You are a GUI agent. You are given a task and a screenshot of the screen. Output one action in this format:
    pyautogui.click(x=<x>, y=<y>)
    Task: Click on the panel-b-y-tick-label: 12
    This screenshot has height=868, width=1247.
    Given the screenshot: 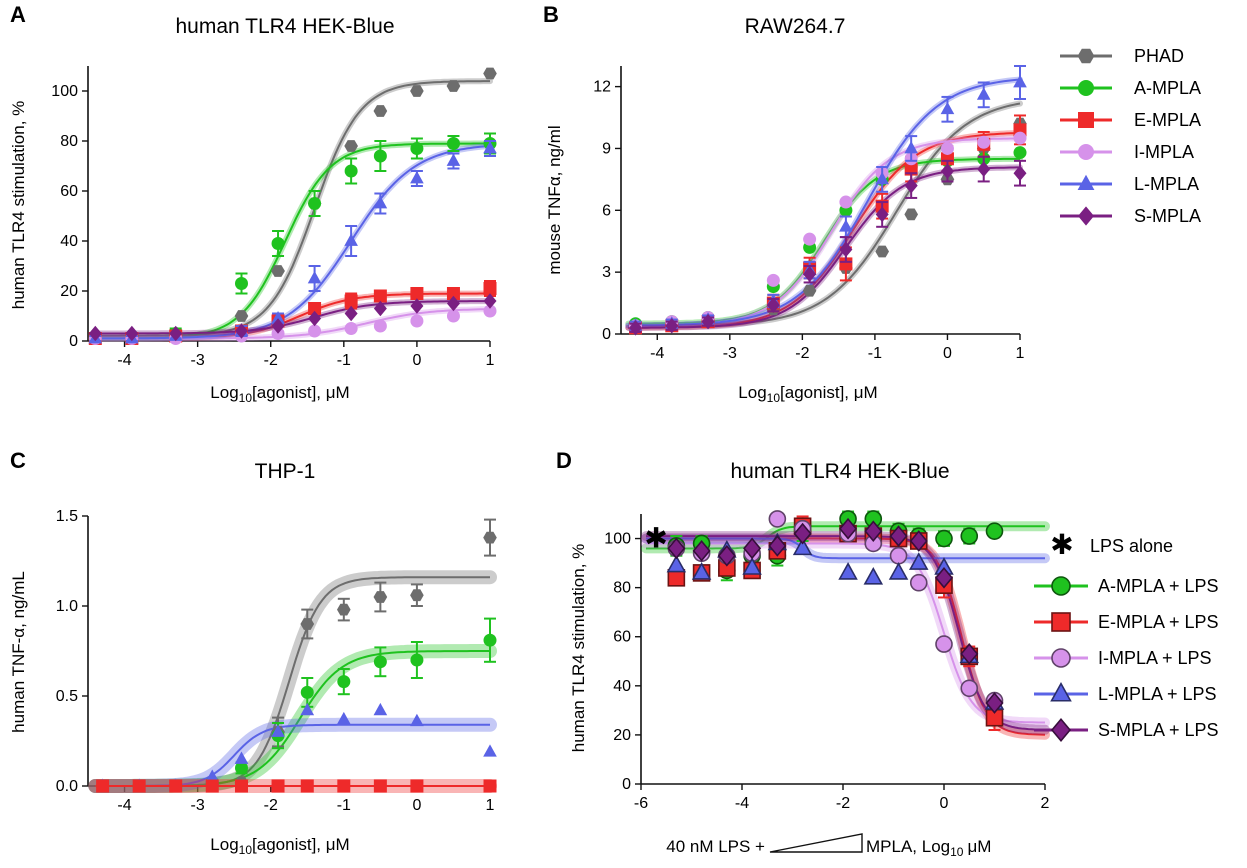 What is the action you would take?
    pyautogui.click(x=602, y=87)
    